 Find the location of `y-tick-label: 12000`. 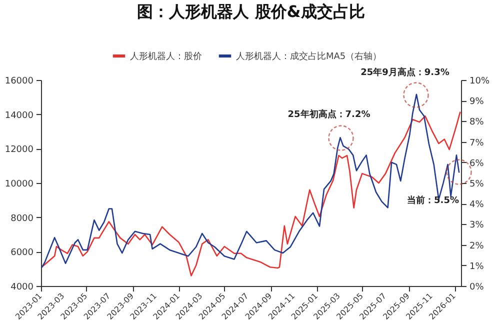

y-tick-label: 12000 is located at coordinates (19, 150).